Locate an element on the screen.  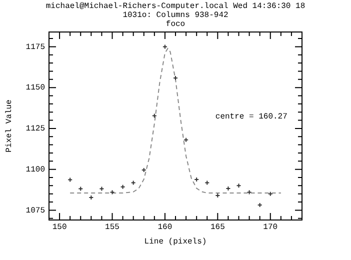
annotation: centre = 160.27 is located at coordinates (251, 117).